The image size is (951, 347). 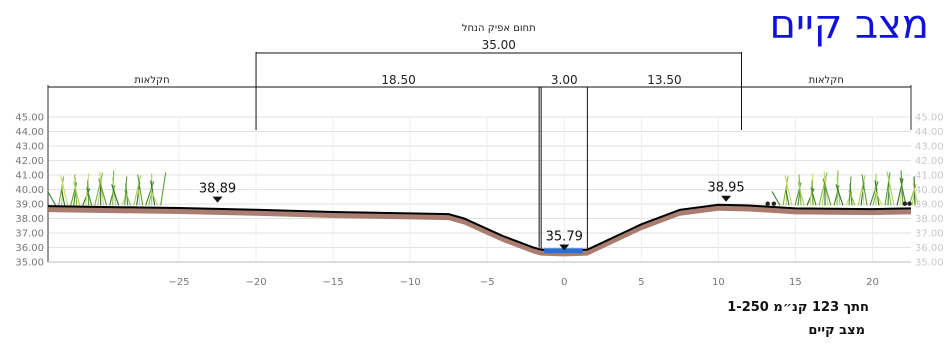 I want to click on x-tick-label: 5, so click(x=641, y=282).